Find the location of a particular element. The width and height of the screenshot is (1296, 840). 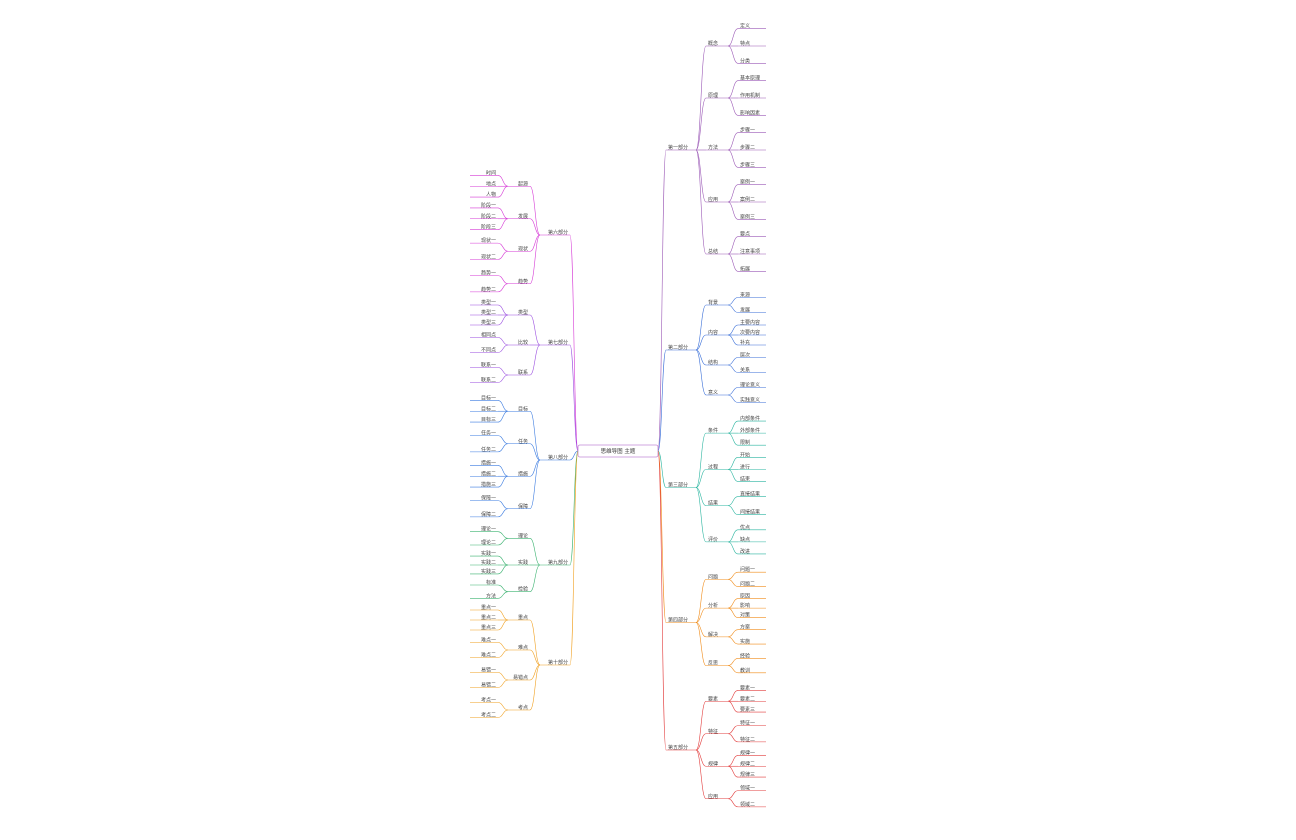

leaf-label: 主要内容 is located at coordinates (750, 322).